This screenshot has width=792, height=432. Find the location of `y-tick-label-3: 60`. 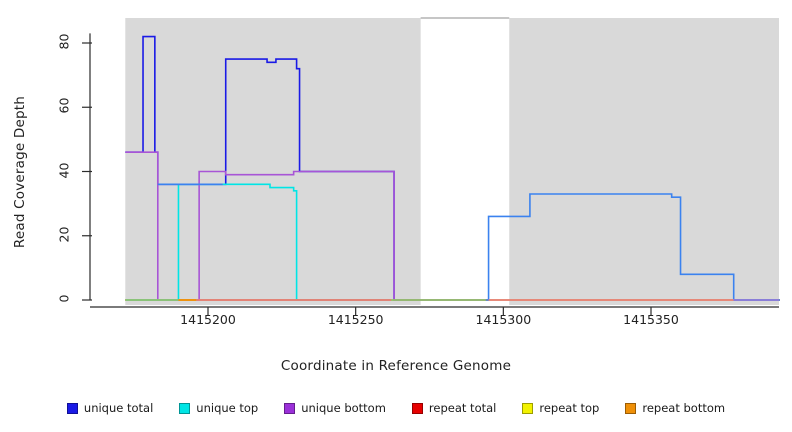

y-tick-label-3: 60 is located at coordinates (64, 105).